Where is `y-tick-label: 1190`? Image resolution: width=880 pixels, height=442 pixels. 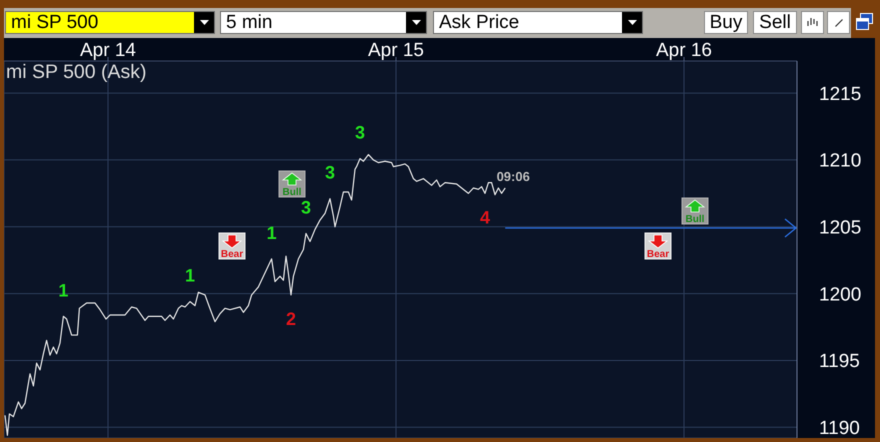
y-tick-label: 1190 is located at coordinates (839, 429).